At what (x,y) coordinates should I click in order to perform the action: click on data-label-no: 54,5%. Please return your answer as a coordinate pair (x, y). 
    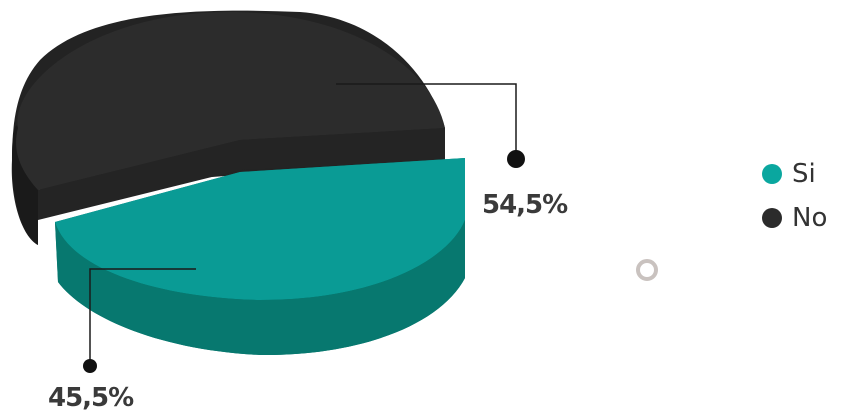
    Looking at the image, I should click on (525, 205).